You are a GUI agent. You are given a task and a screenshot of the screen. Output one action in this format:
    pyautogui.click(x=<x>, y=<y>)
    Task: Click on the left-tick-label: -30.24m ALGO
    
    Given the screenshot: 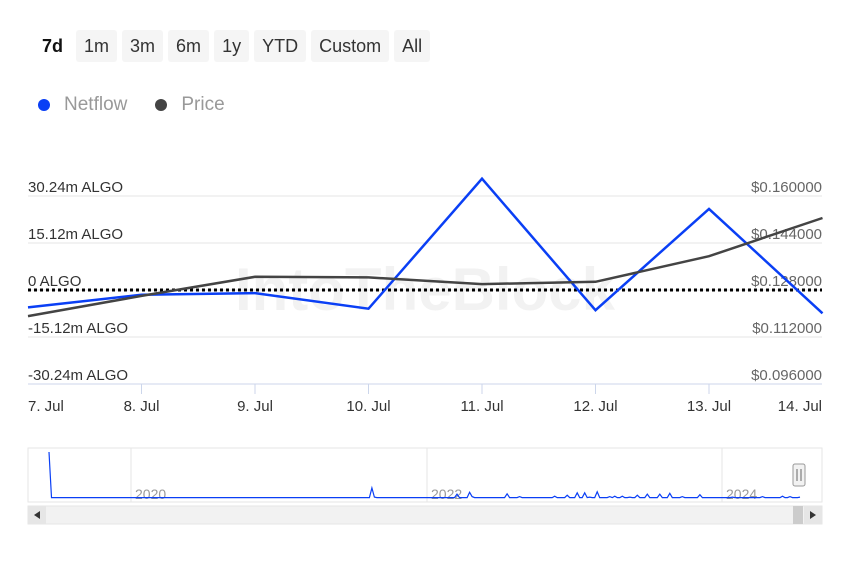 What is the action you would take?
    pyautogui.click(x=78, y=375)
    